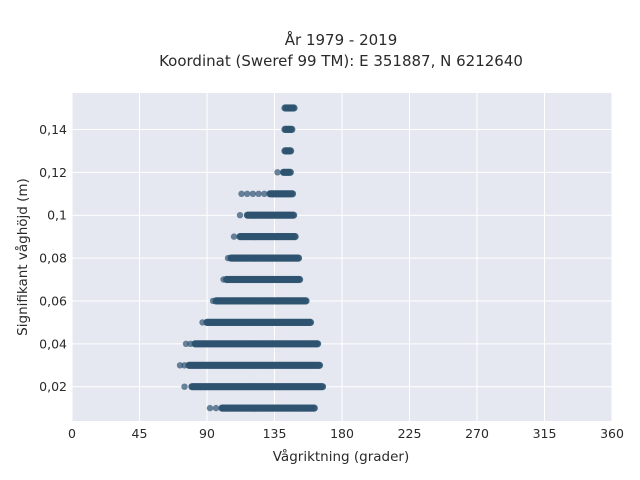  I want to click on y-tick-label: 0,1, so click(57, 215).